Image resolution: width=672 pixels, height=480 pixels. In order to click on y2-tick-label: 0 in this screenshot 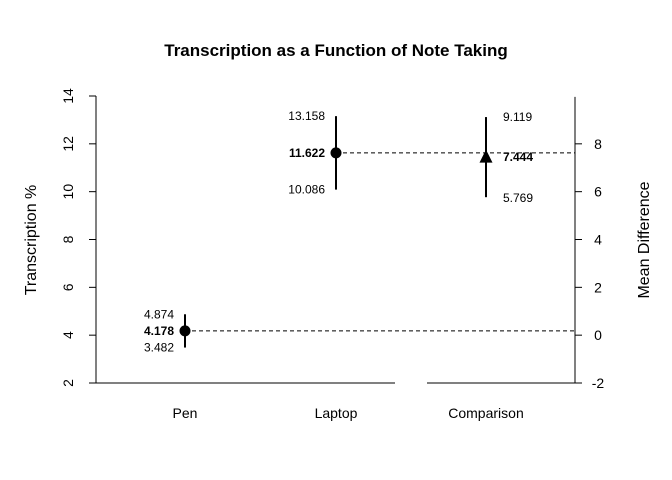, I will do `click(598, 335)`.